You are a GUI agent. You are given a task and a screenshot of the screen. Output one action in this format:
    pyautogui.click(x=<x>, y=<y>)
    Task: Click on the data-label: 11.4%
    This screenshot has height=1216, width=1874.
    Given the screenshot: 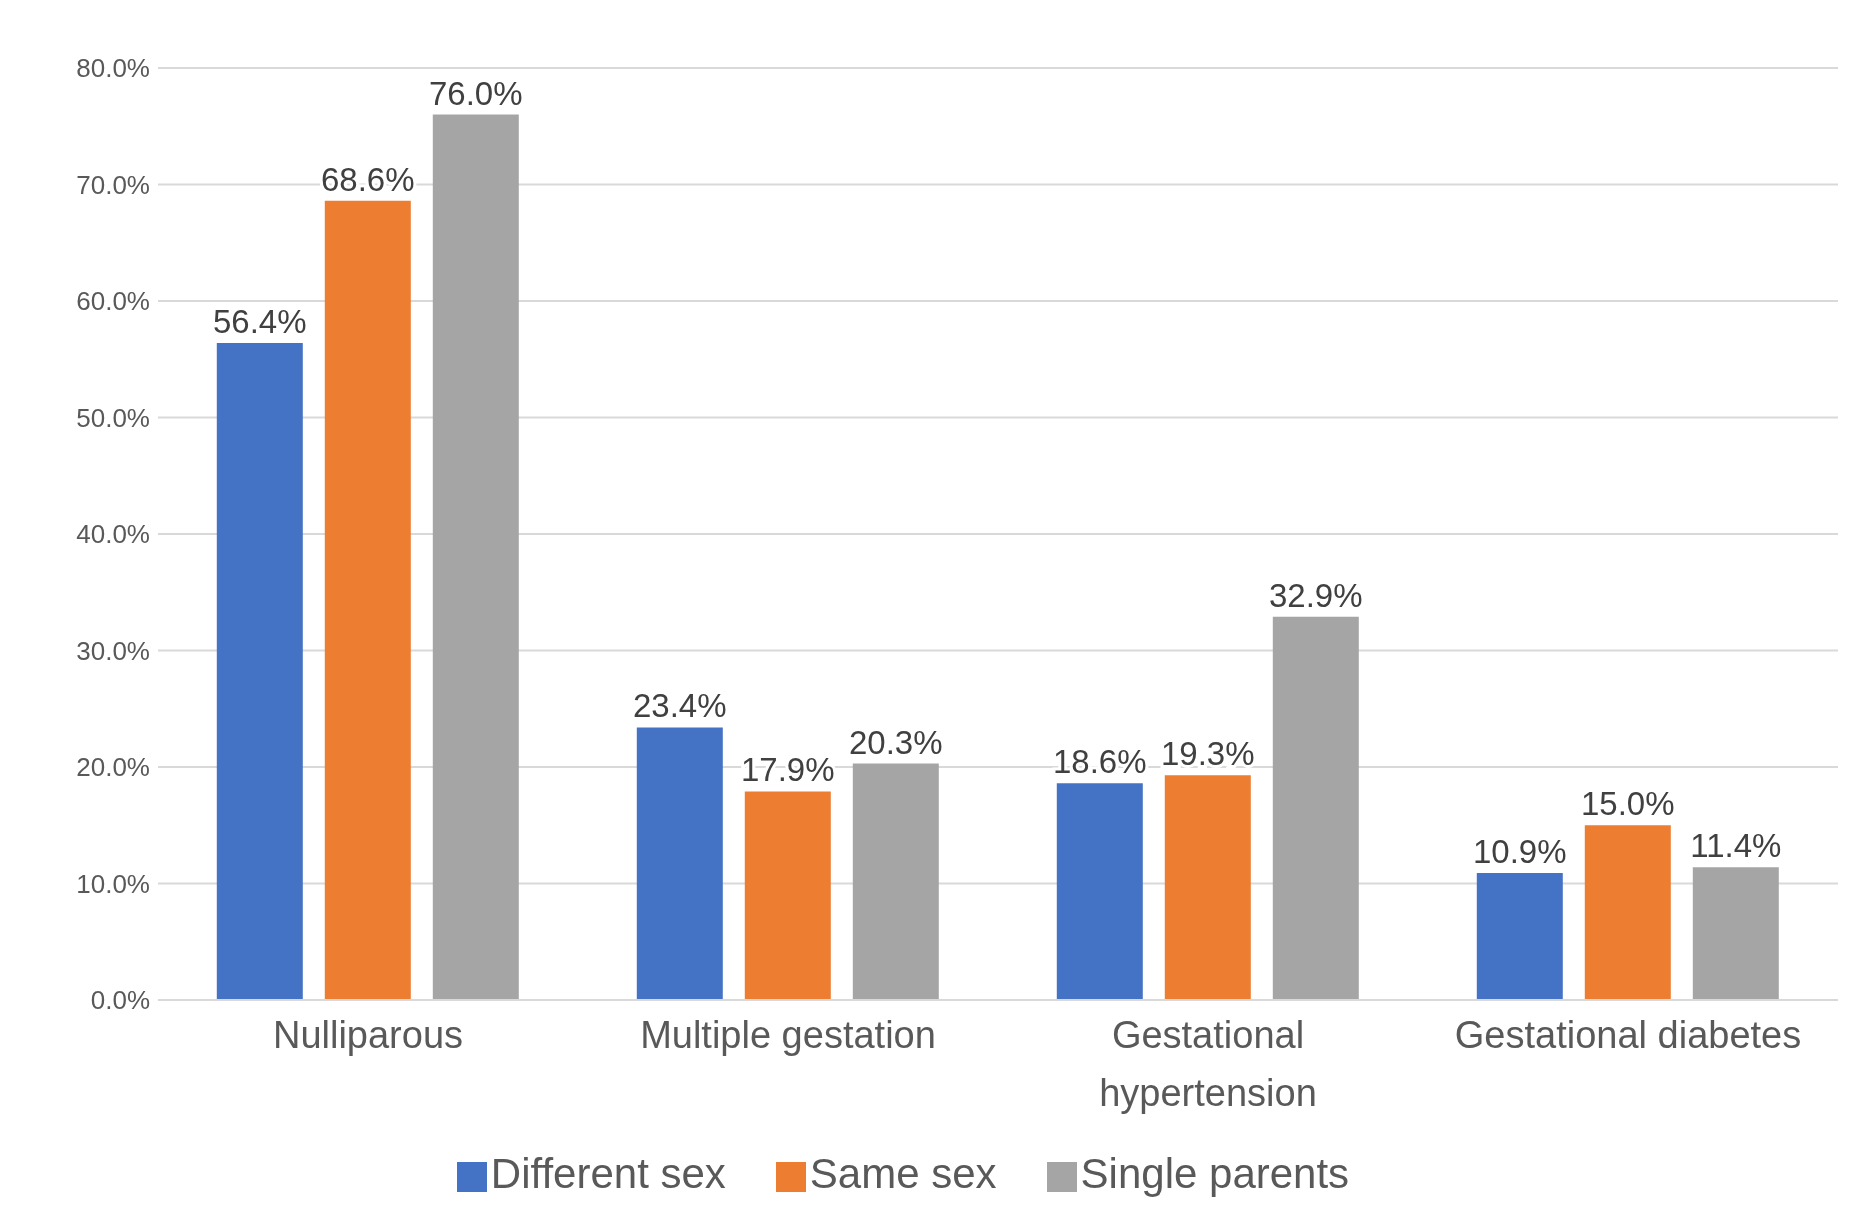 What is the action you would take?
    pyautogui.click(x=1736, y=846)
    